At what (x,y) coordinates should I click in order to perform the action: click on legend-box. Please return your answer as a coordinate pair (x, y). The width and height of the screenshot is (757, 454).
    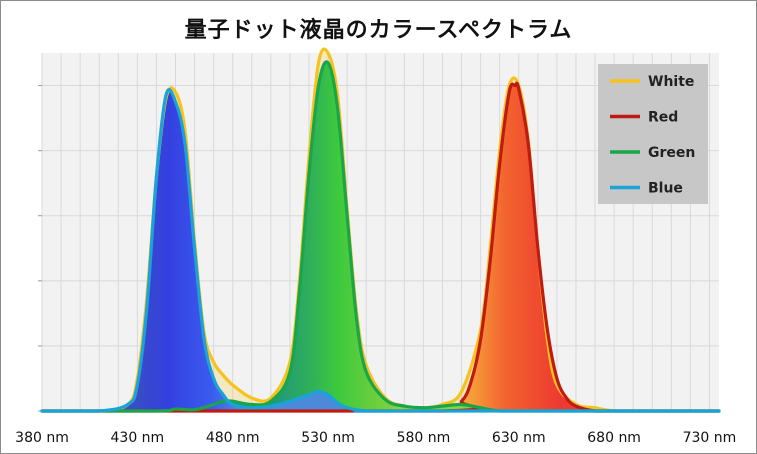
    Looking at the image, I should click on (653, 134).